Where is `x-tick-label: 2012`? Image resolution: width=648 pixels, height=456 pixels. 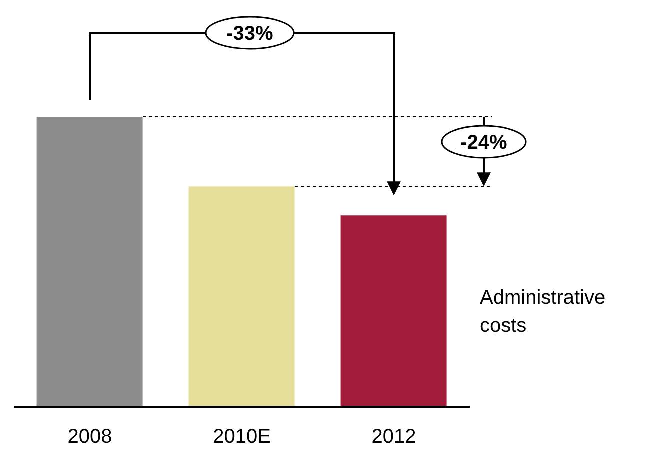
x-tick-label: 2012 is located at coordinates (394, 437).